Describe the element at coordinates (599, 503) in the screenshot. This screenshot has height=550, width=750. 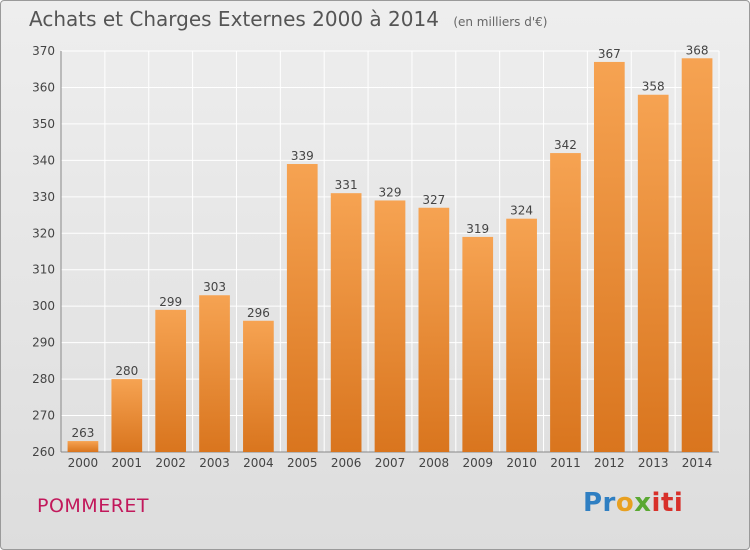
I see `logo-part-1: Pr` at that location.